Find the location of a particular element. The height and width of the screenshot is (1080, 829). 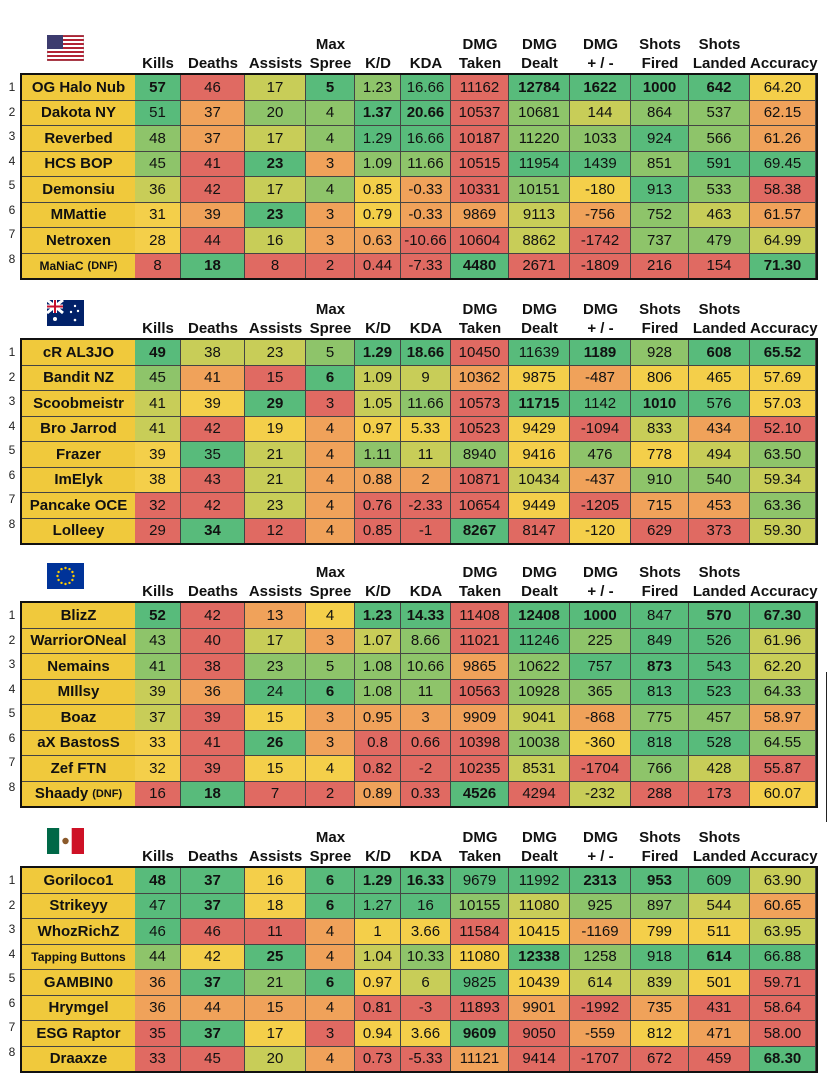

stat-cell-dmg: -1205 is located at coordinates (600, 505).